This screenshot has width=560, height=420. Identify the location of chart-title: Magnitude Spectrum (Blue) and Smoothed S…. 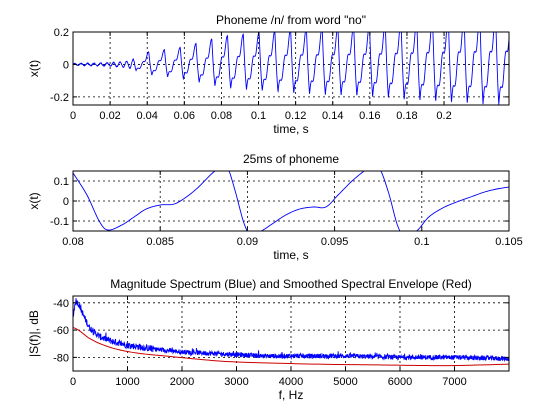
(291, 284).